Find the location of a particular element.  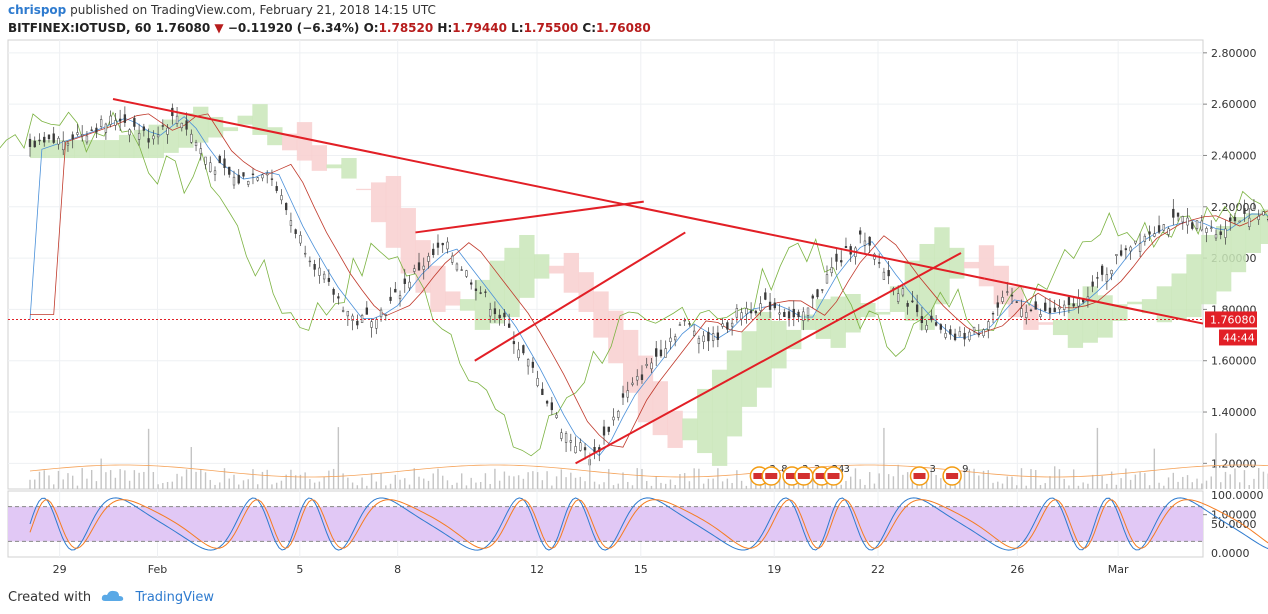

event-badge-label: 9 is located at coordinates (965, 469).